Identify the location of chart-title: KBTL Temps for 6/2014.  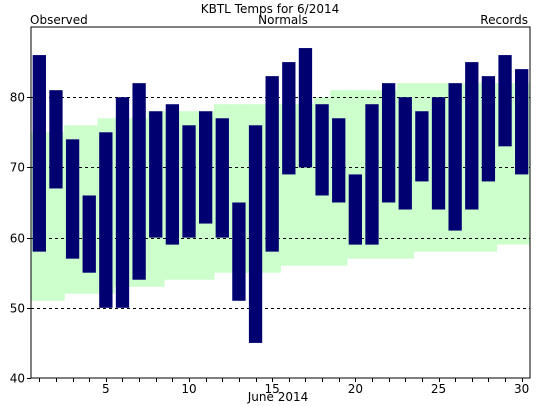
(270, 9).